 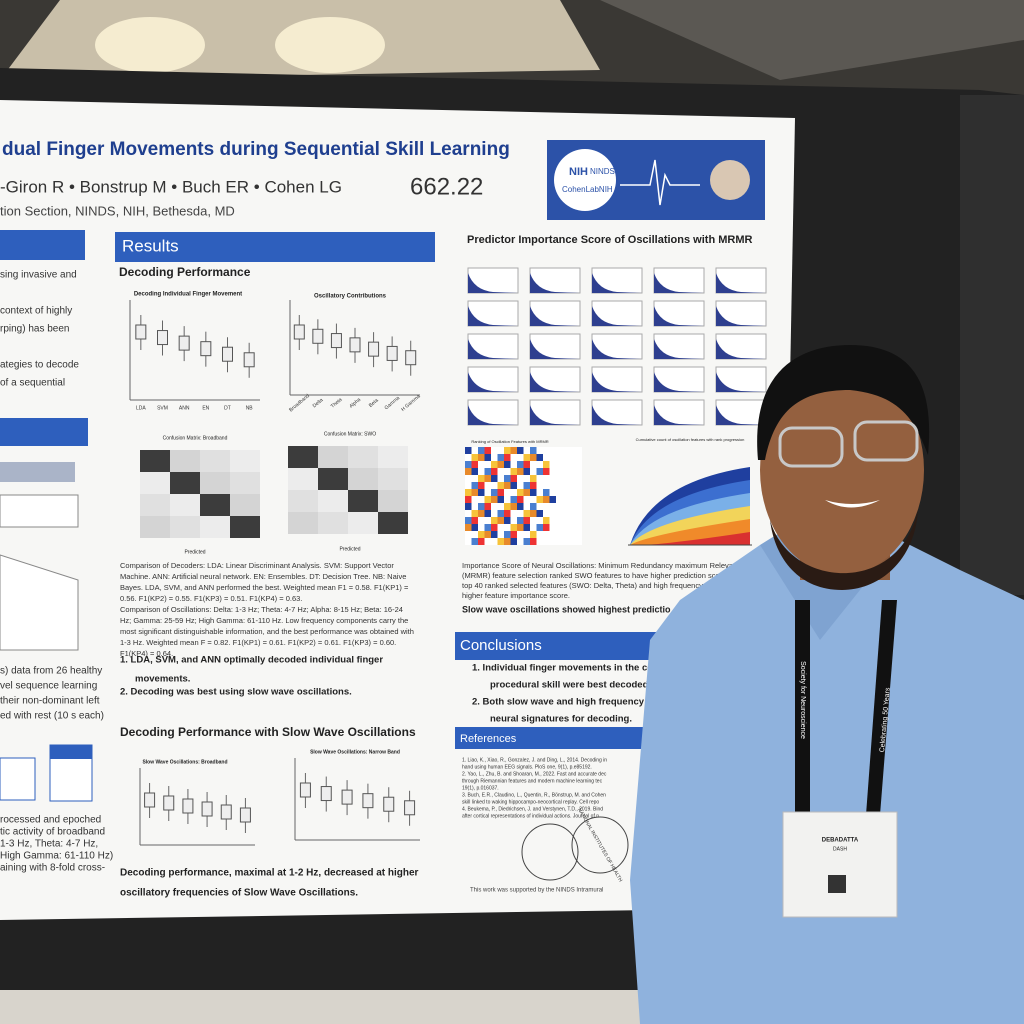 I want to click on section-bar, so click(x=42, y=245).